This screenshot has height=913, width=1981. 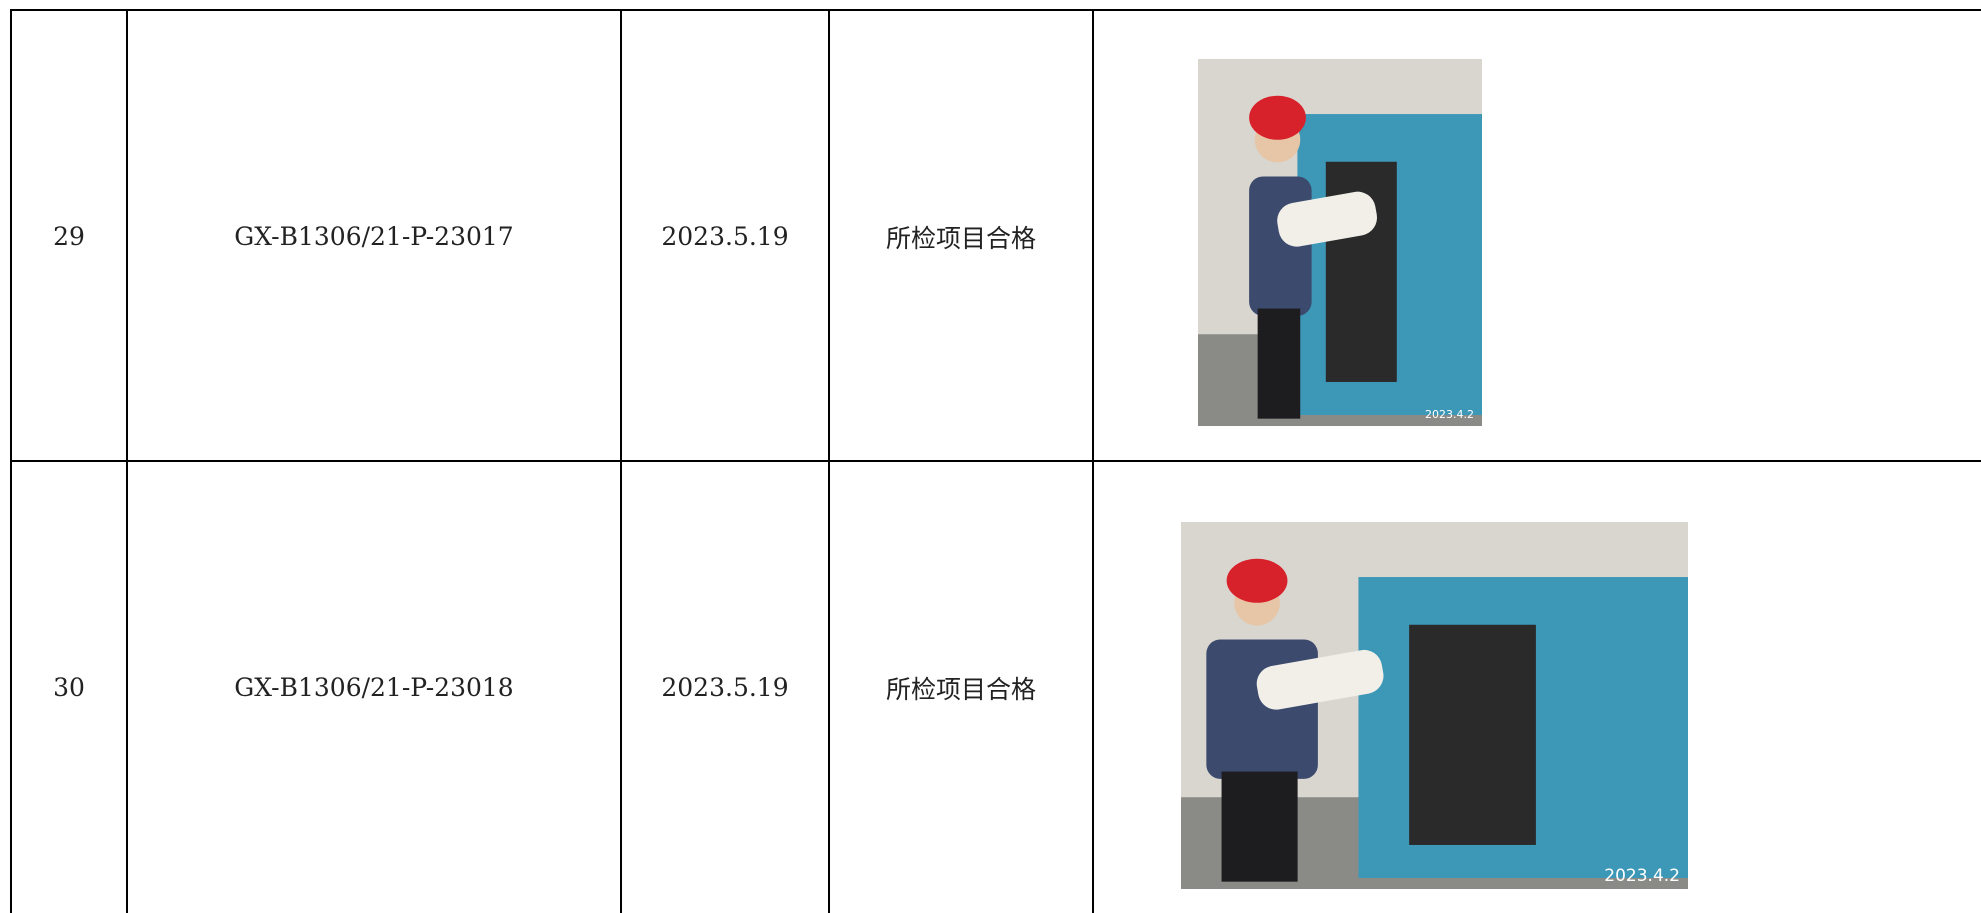 I want to click on cell-no: 30, so click(x=68, y=686).